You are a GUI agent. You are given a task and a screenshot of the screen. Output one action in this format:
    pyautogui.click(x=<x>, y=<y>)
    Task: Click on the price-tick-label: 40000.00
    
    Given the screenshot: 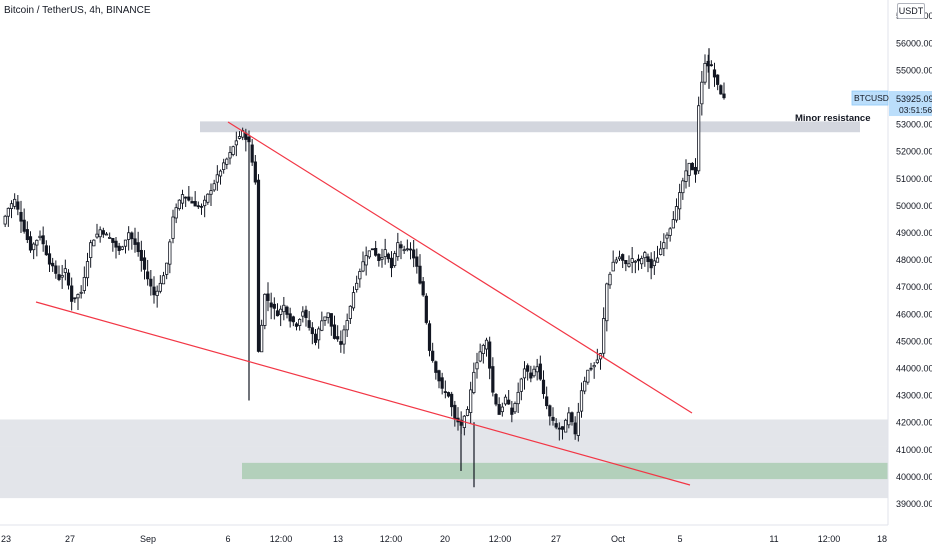 What is the action you would take?
    pyautogui.click(x=914, y=477)
    